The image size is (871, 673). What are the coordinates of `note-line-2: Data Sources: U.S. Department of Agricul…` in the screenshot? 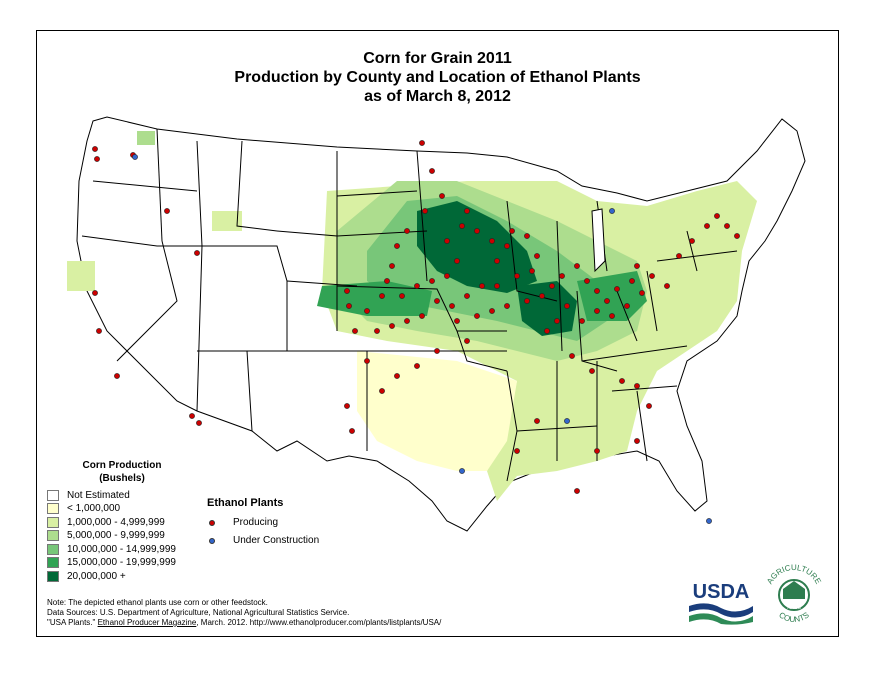 It's located at (198, 612).